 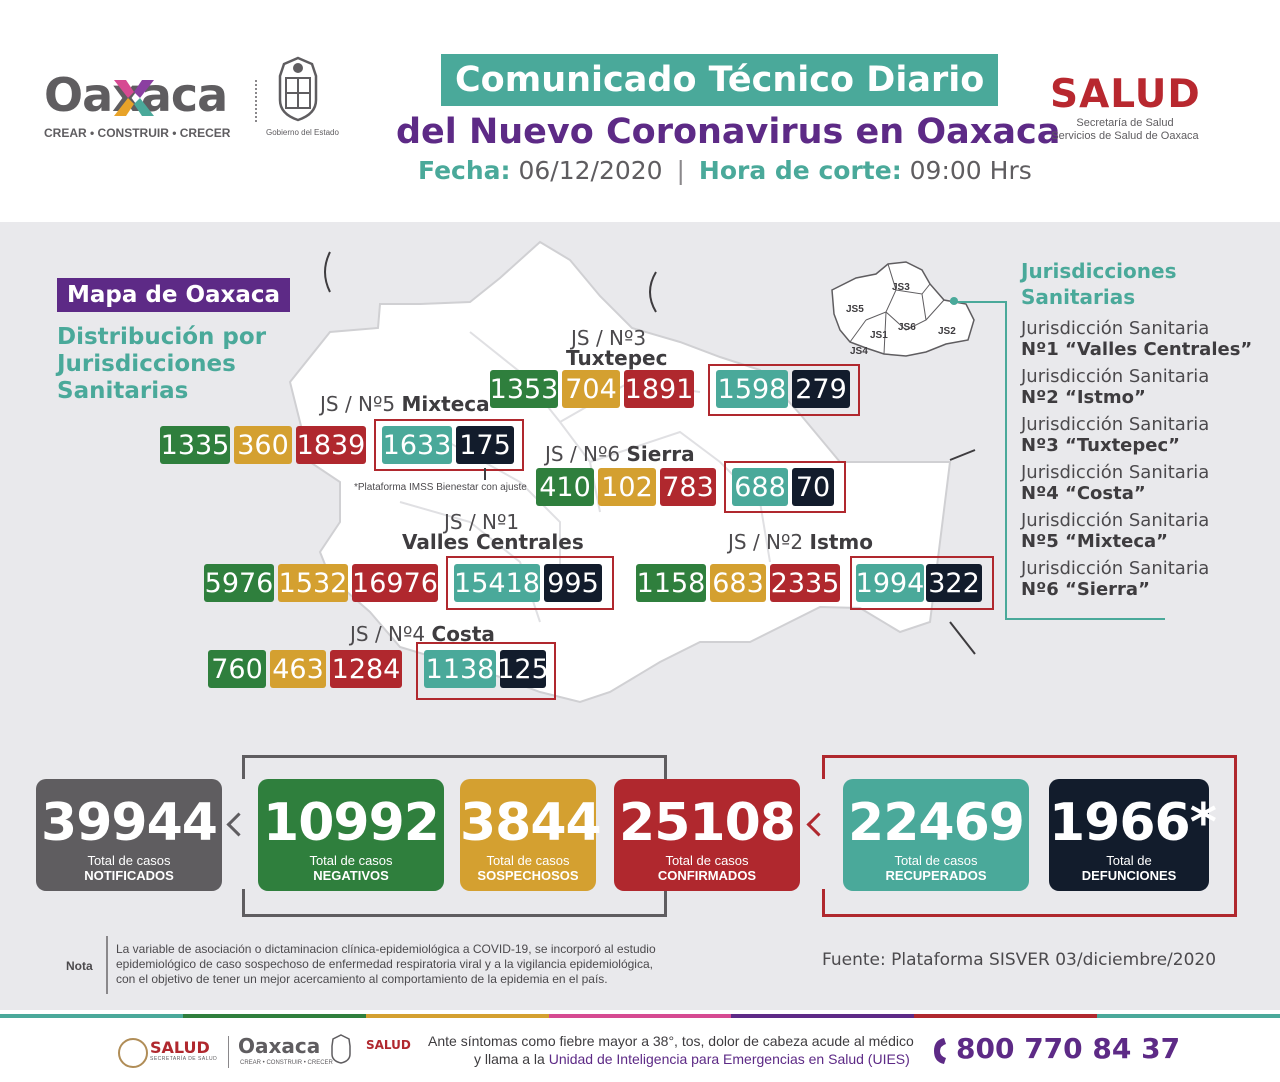 What do you see at coordinates (640, 1016) in the screenshot?
I see `color-stripe` at bounding box center [640, 1016].